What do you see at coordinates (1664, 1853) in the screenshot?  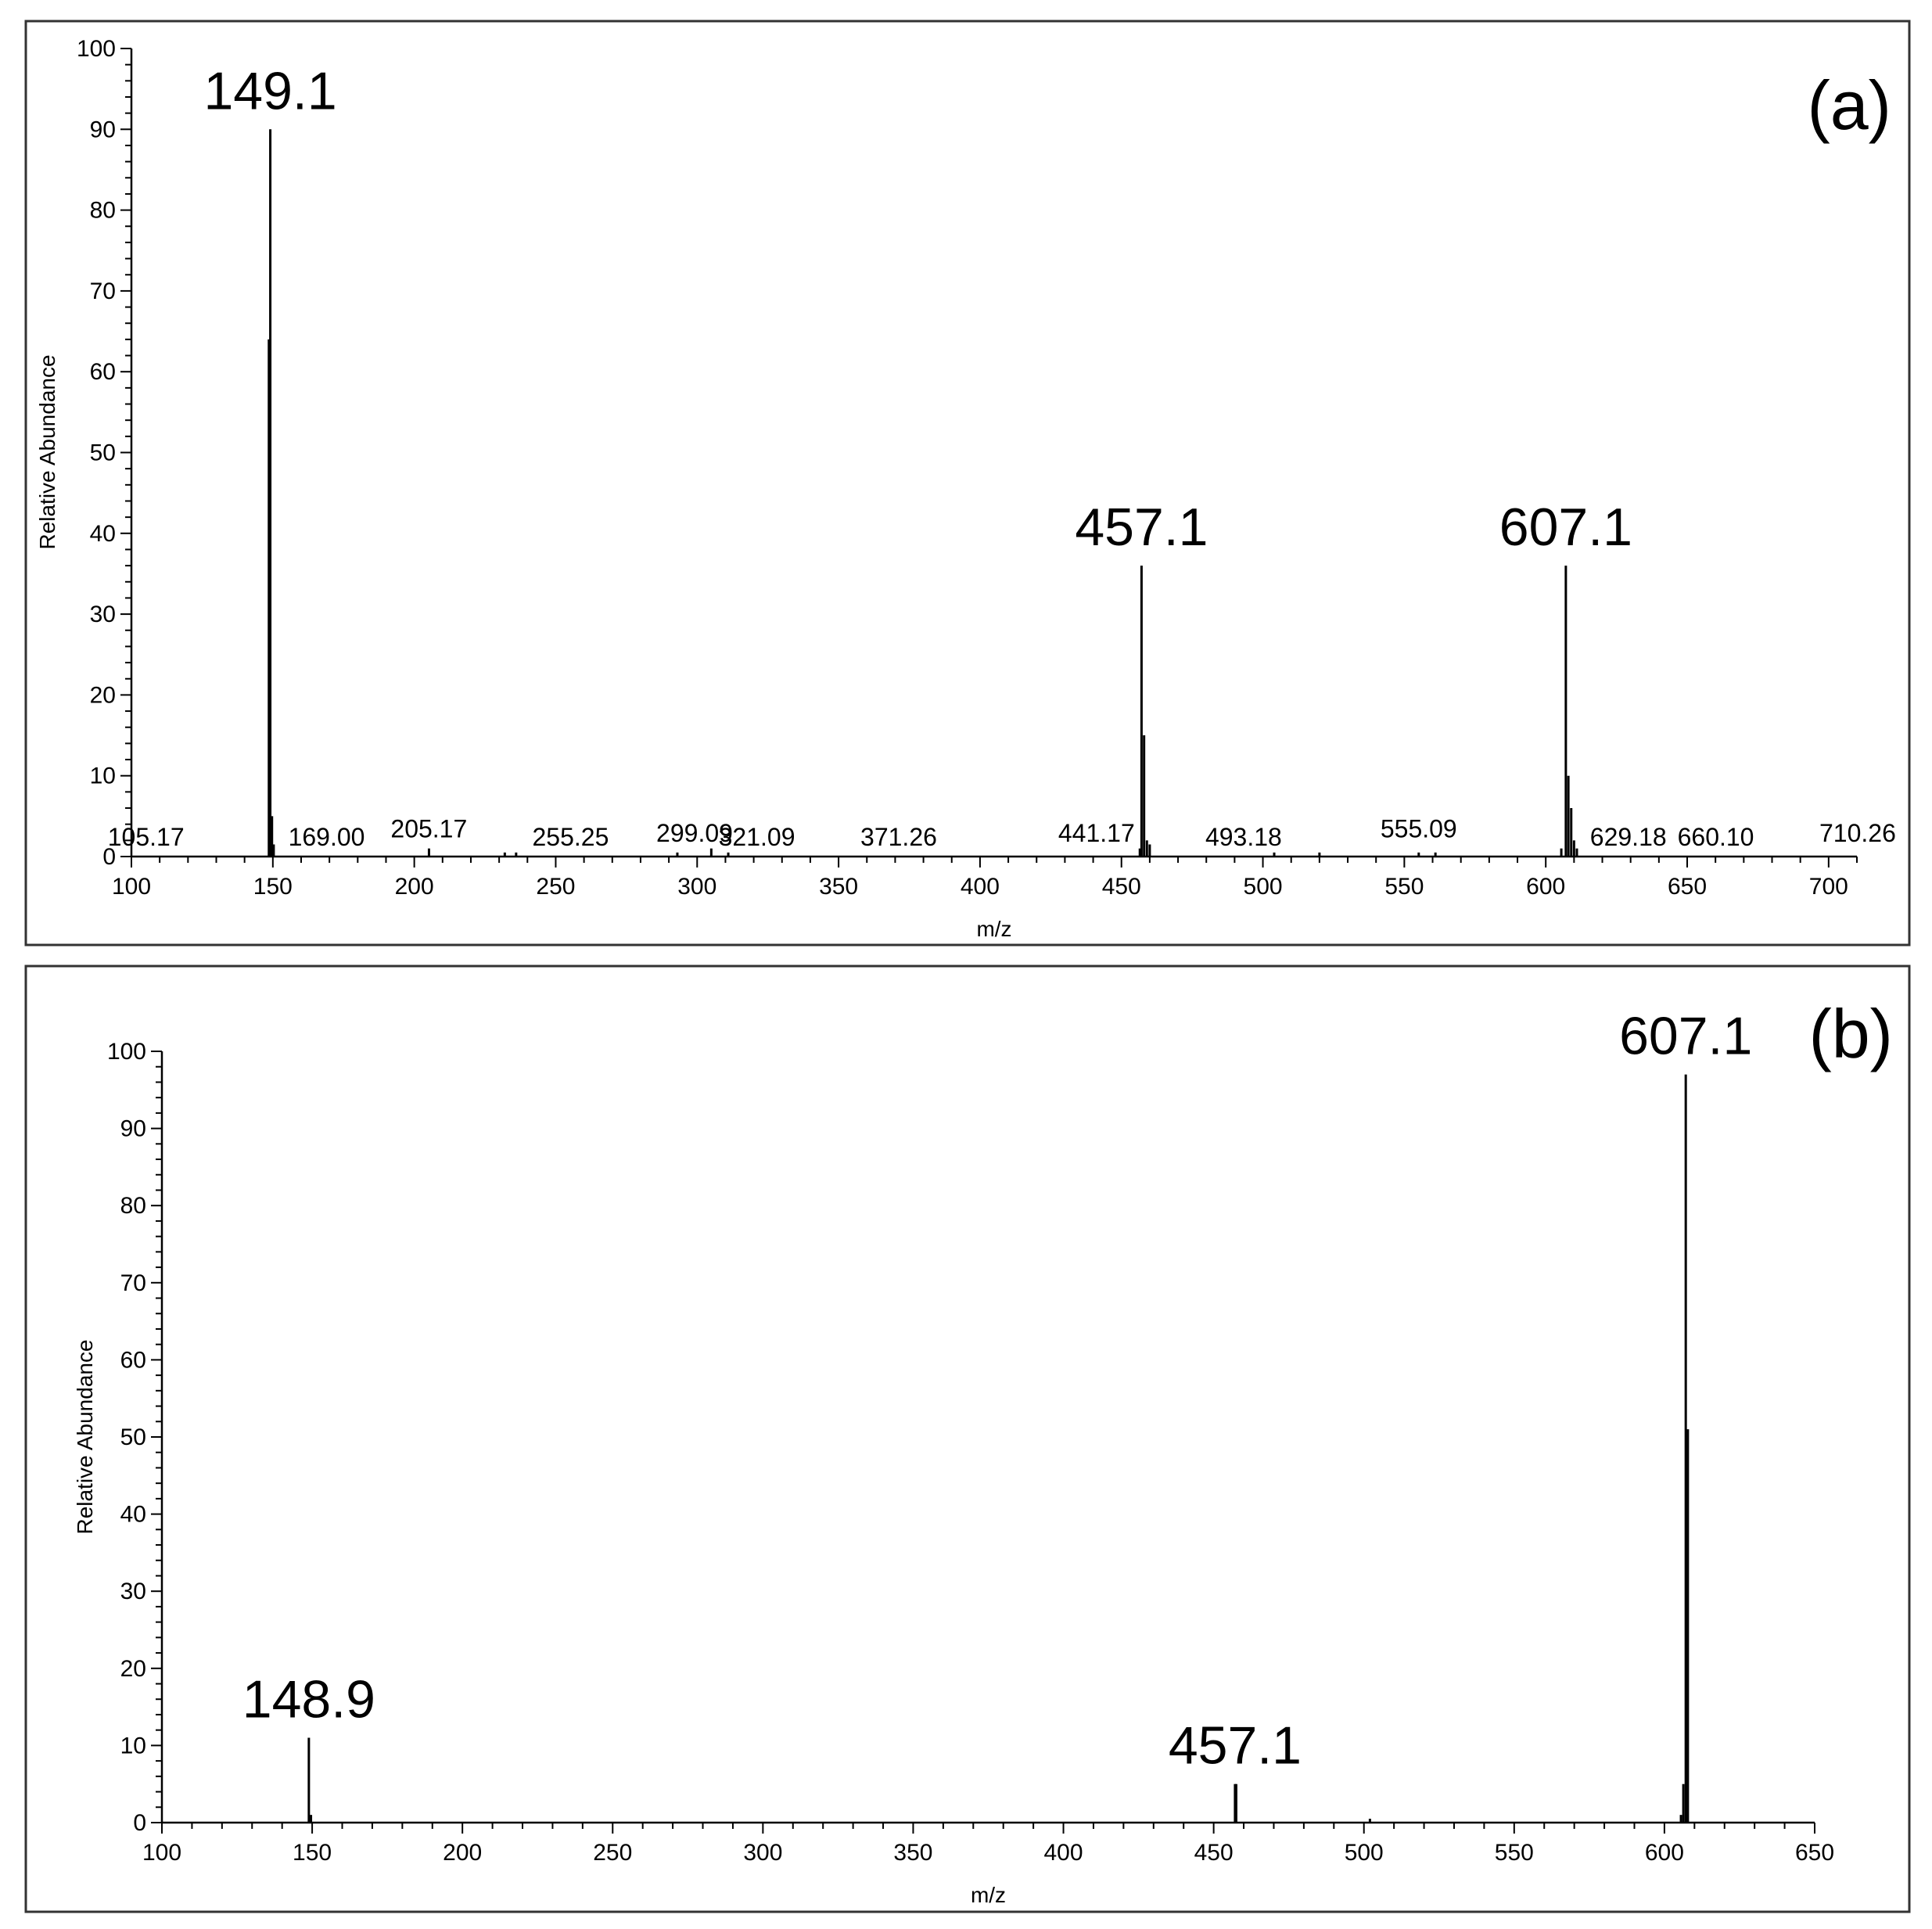 I see `x-tick-label-b: 600` at bounding box center [1664, 1853].